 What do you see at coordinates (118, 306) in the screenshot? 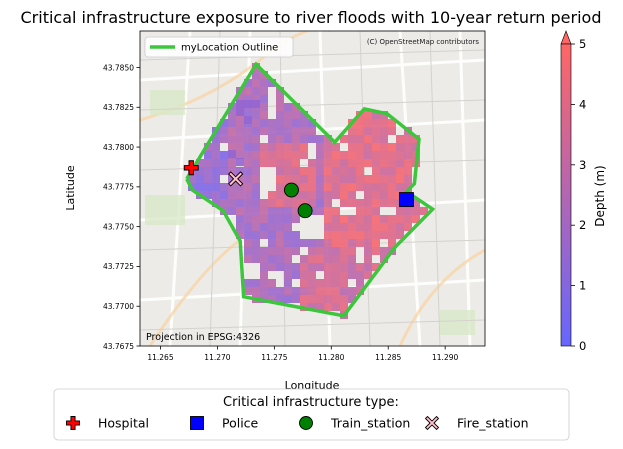
I see `y-tick-label: 43.7700` at bounding box center [118, 306].